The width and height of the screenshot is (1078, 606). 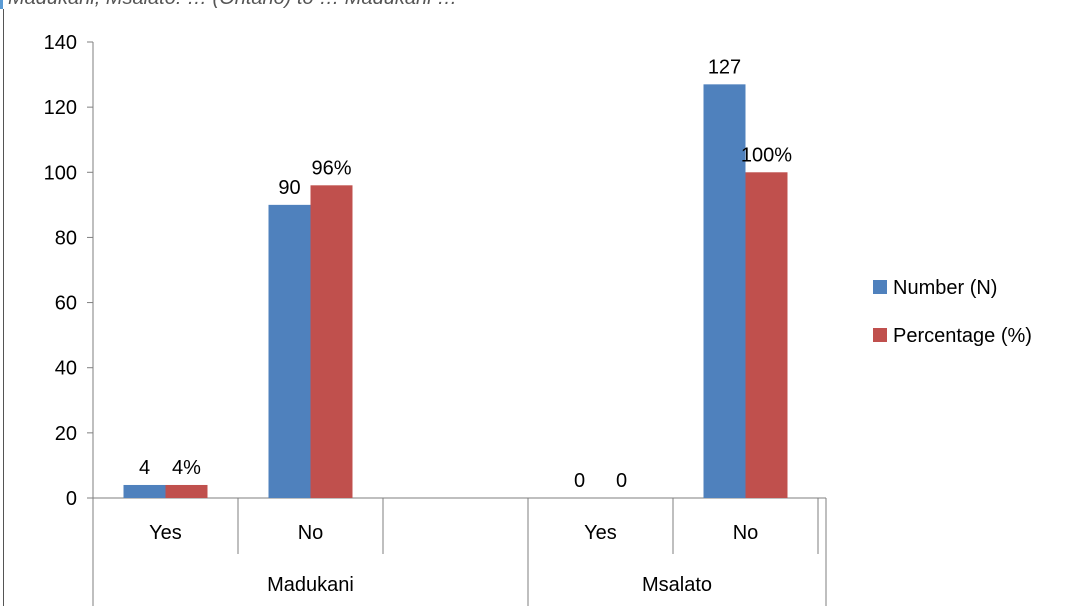 What do you see at coordinates (60, 43) in the screenshot?
I see `y-tick-label: 140` at bounding box center [60, 43].